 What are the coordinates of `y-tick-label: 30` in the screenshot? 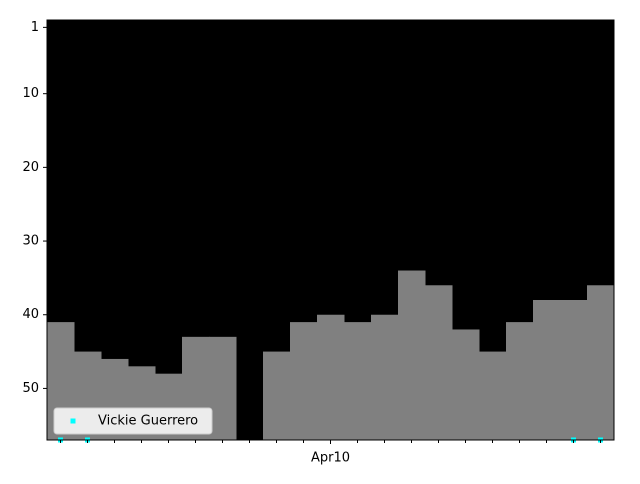 It's located at (30, 241).